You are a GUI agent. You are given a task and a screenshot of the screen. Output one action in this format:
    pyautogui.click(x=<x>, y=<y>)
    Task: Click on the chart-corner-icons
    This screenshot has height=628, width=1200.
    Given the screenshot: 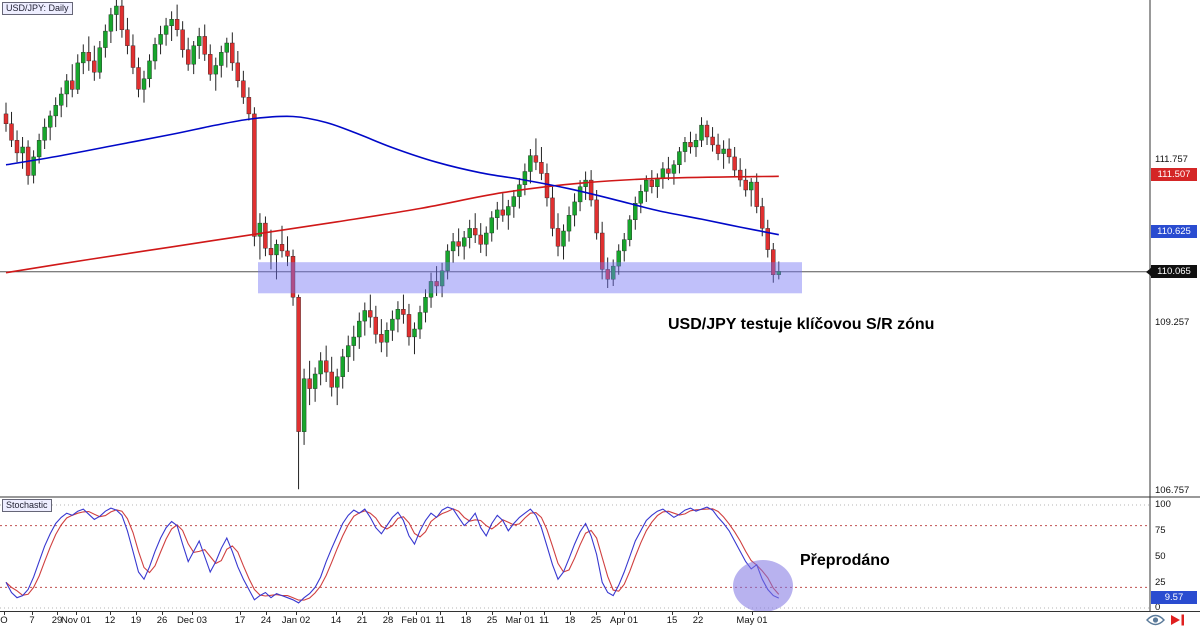 What is the action you would take?
    pyautogui.click(x=1166, y=620)
    